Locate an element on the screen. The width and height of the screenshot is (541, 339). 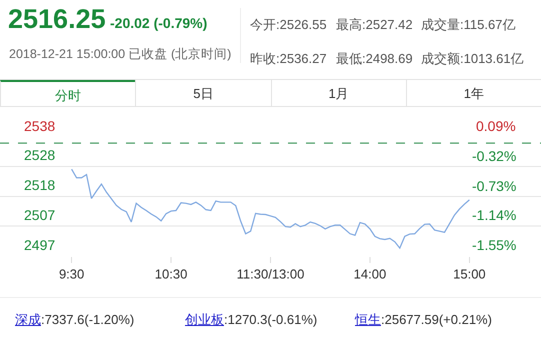
y-tick-label: 2507 is located at coordinates (40, 215).